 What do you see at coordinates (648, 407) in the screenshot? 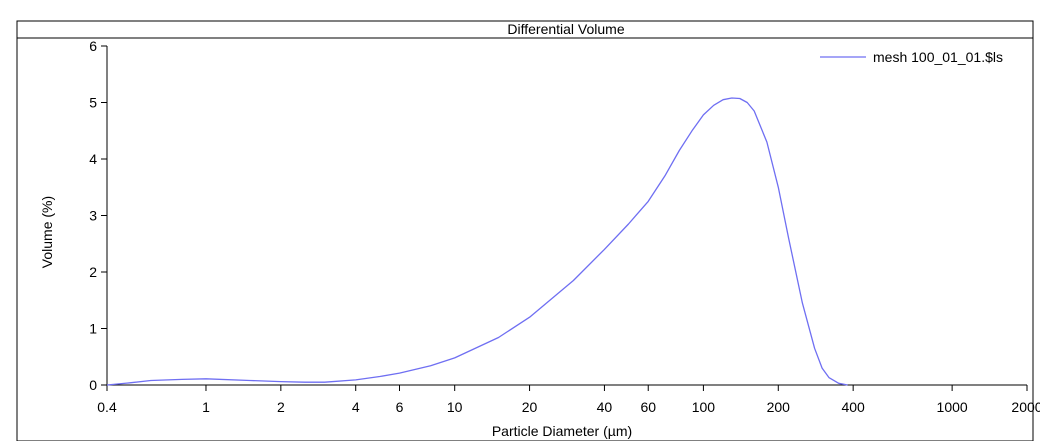
I see `x-tick-label: 60` at bounding box center [648, 407].